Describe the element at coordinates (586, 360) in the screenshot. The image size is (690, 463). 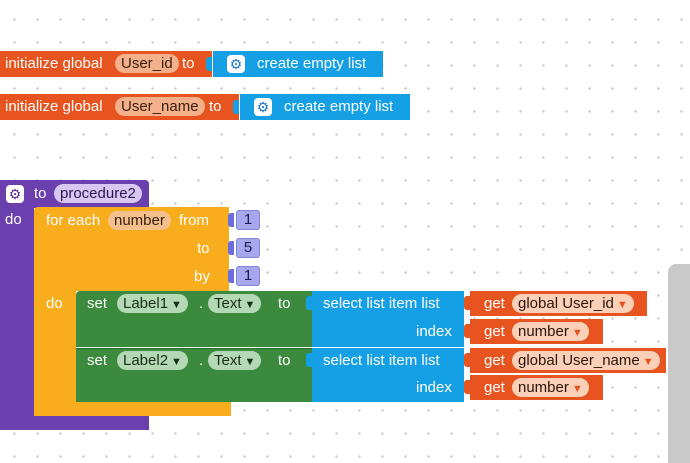
I see `variable-dropdown: global User_name ▼` at that location.